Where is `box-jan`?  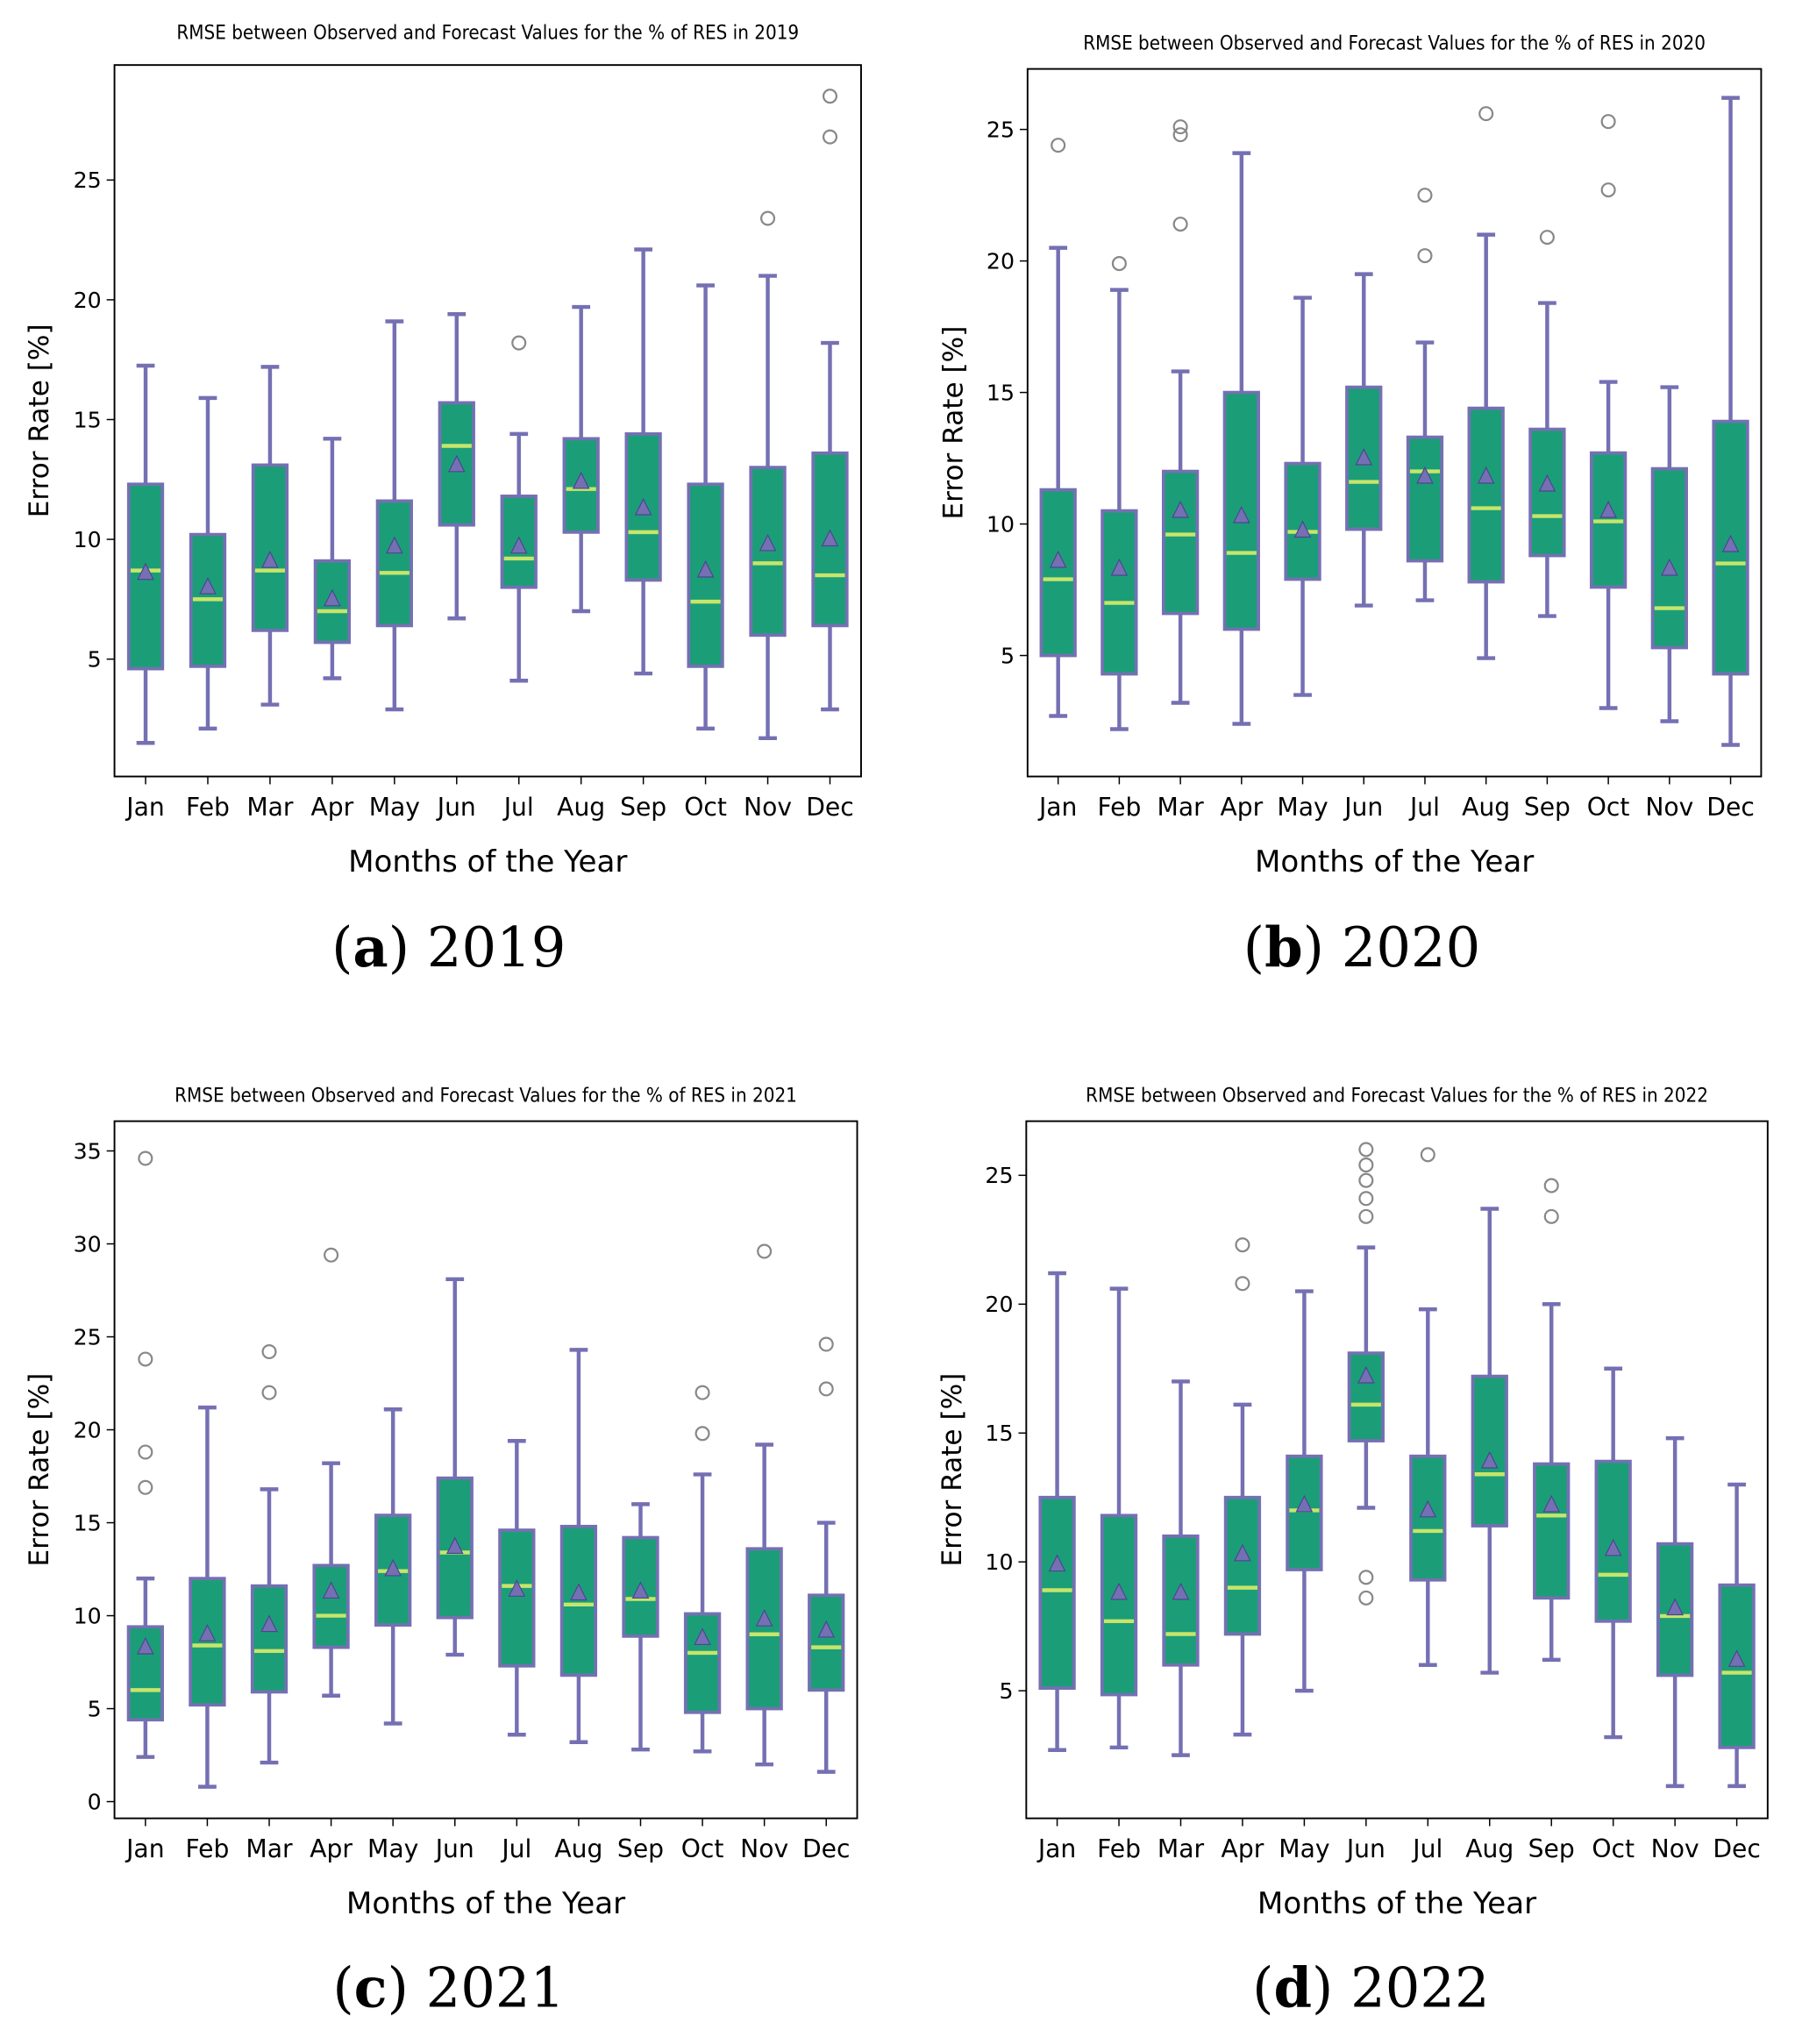 box-jan is located at coordinates (145, 1454).